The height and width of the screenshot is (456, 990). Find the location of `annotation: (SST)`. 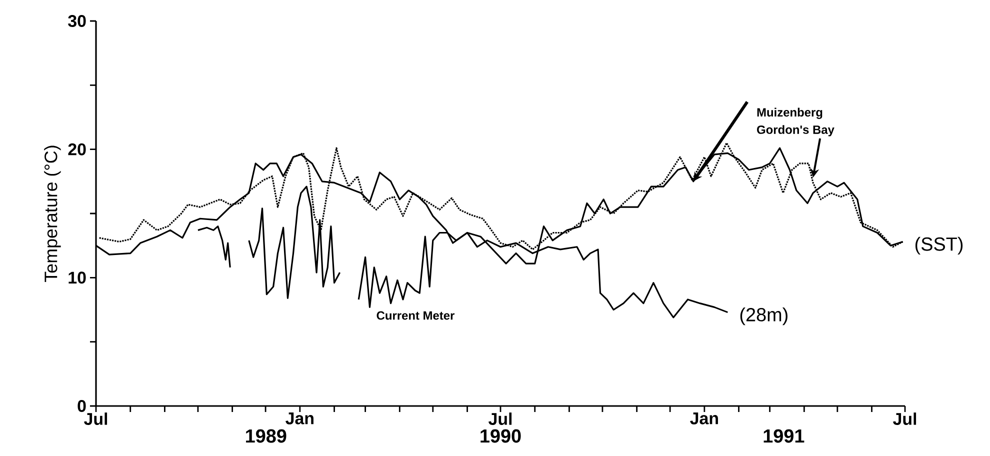

annotation: (SST) is located at coordinates (939, 245).